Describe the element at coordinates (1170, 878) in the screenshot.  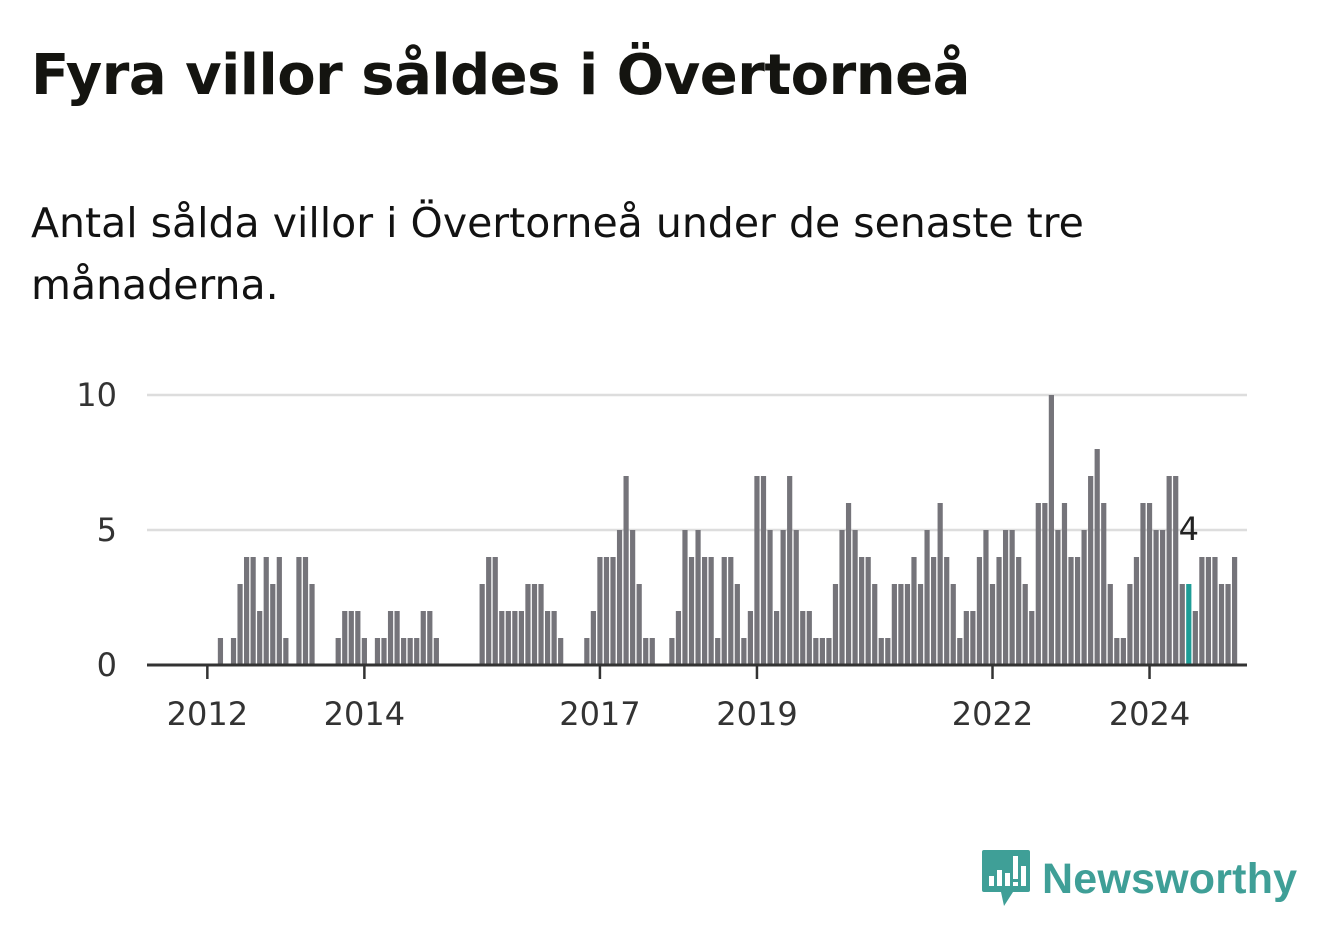
I see `brand-name: Newsworthy` at that location.